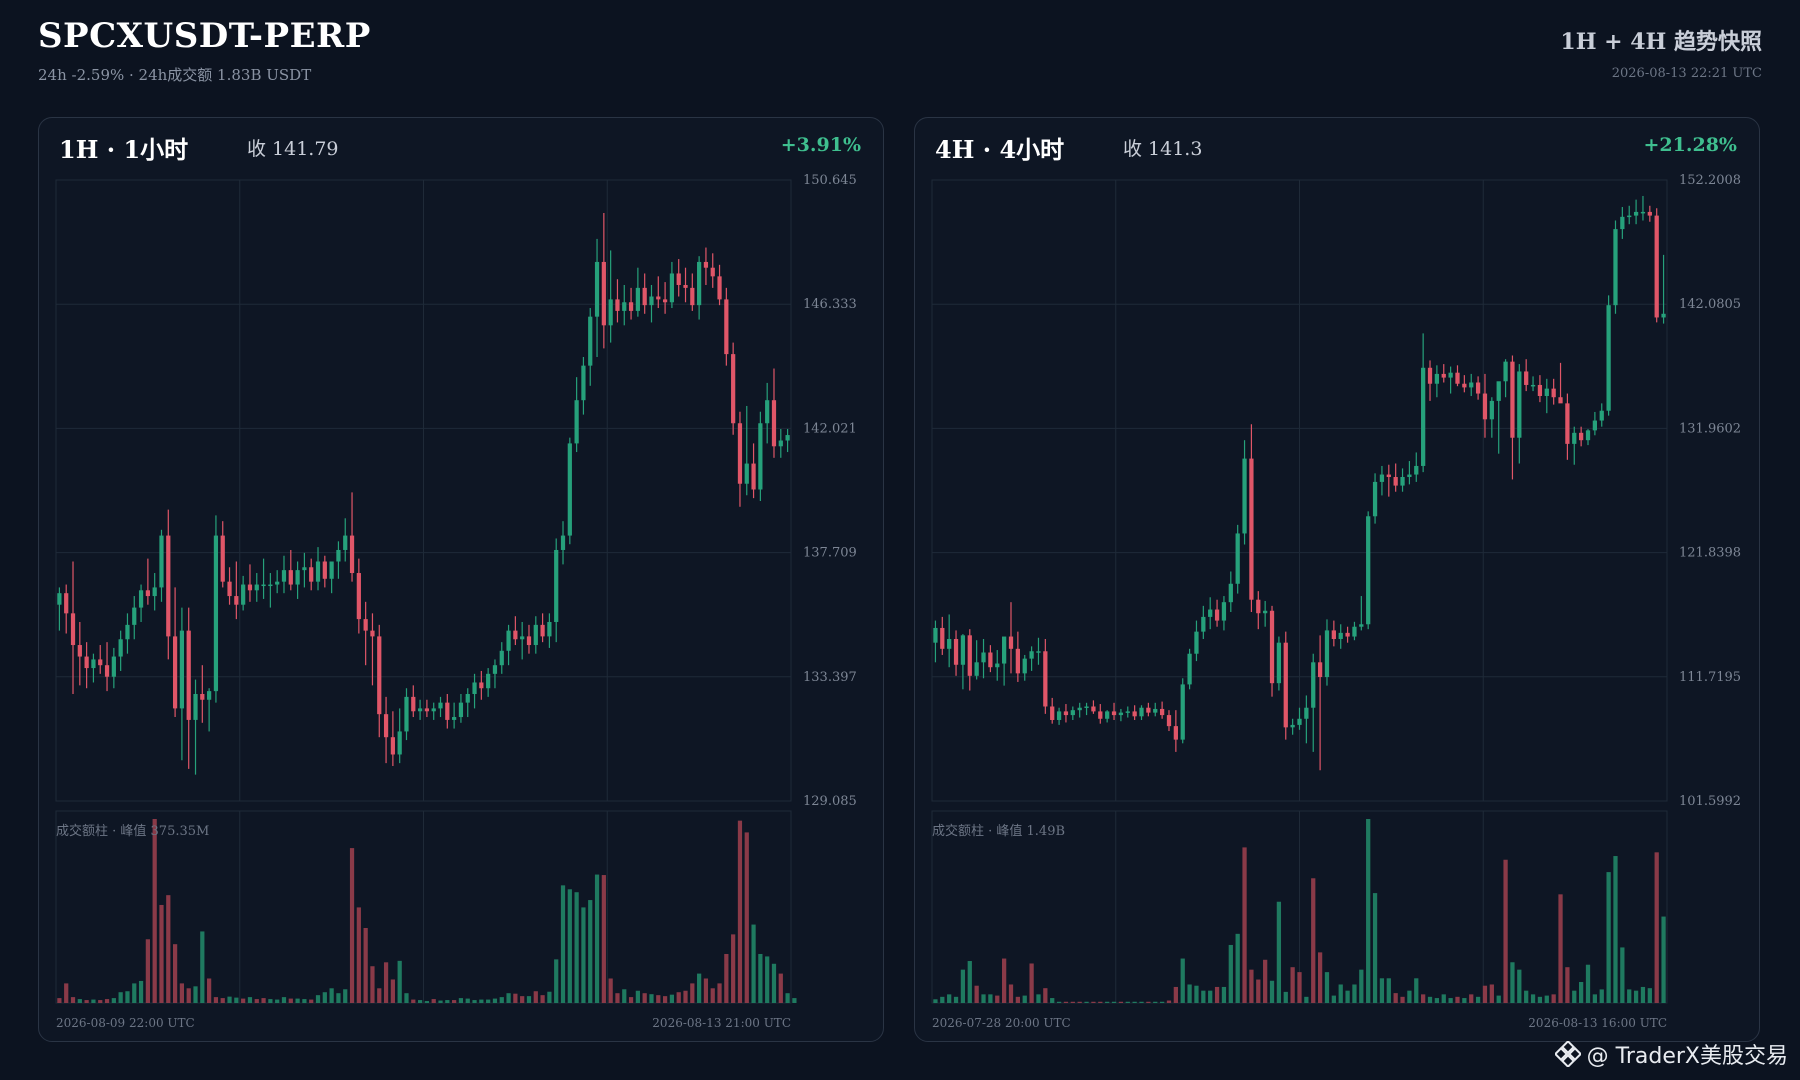  What do you see at coordinates (1710, 677) in the screenshot?
I see `y-tick-label: 111.7195` at bounding box center [1710, 677].